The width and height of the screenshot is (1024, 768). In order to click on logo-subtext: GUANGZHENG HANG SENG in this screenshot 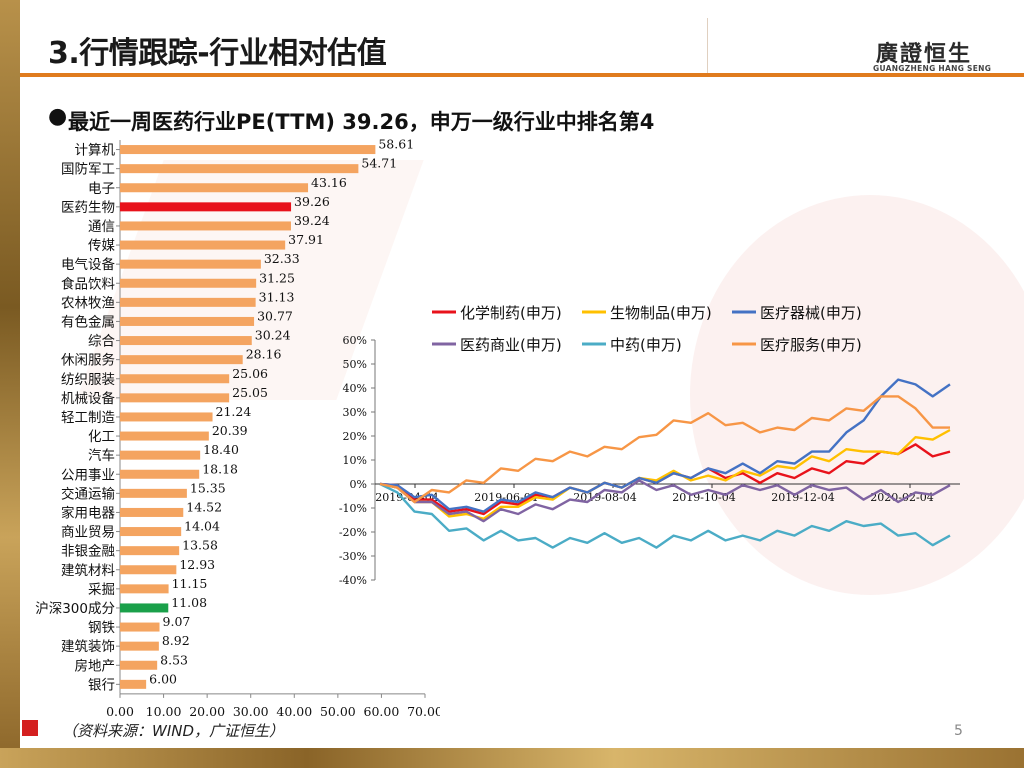, I will do `click(932, 68)`.